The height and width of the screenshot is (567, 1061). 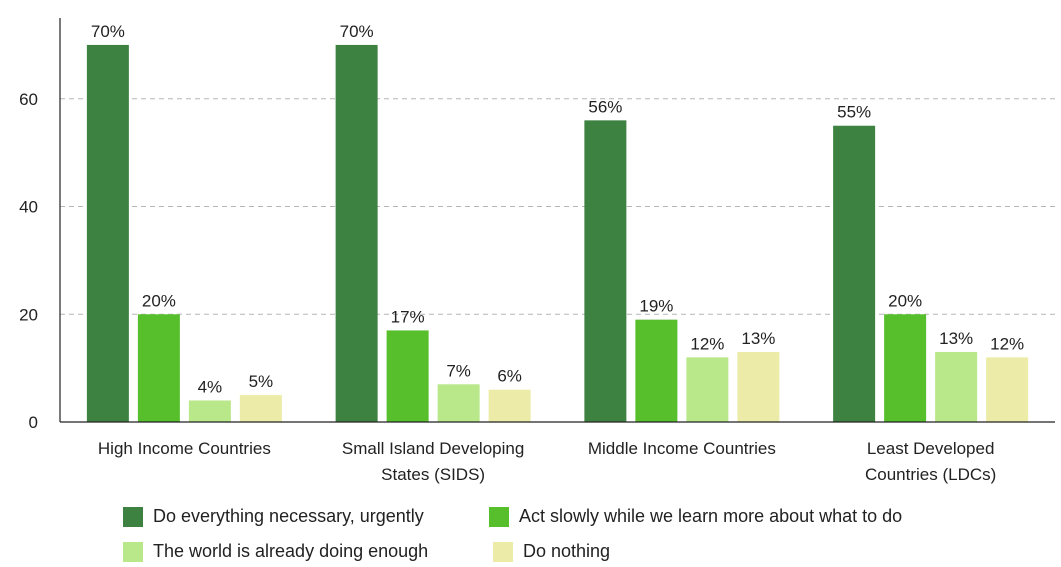 I want to click on legend-label: Do nothing, so click(x=567, y=551).